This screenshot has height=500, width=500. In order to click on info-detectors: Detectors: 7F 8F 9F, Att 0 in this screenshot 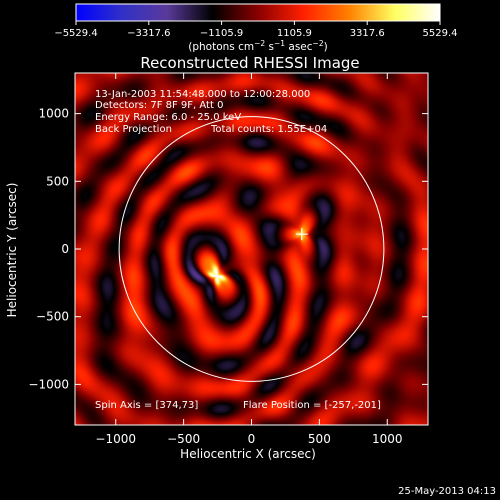, I will do `click(159, 105)`.